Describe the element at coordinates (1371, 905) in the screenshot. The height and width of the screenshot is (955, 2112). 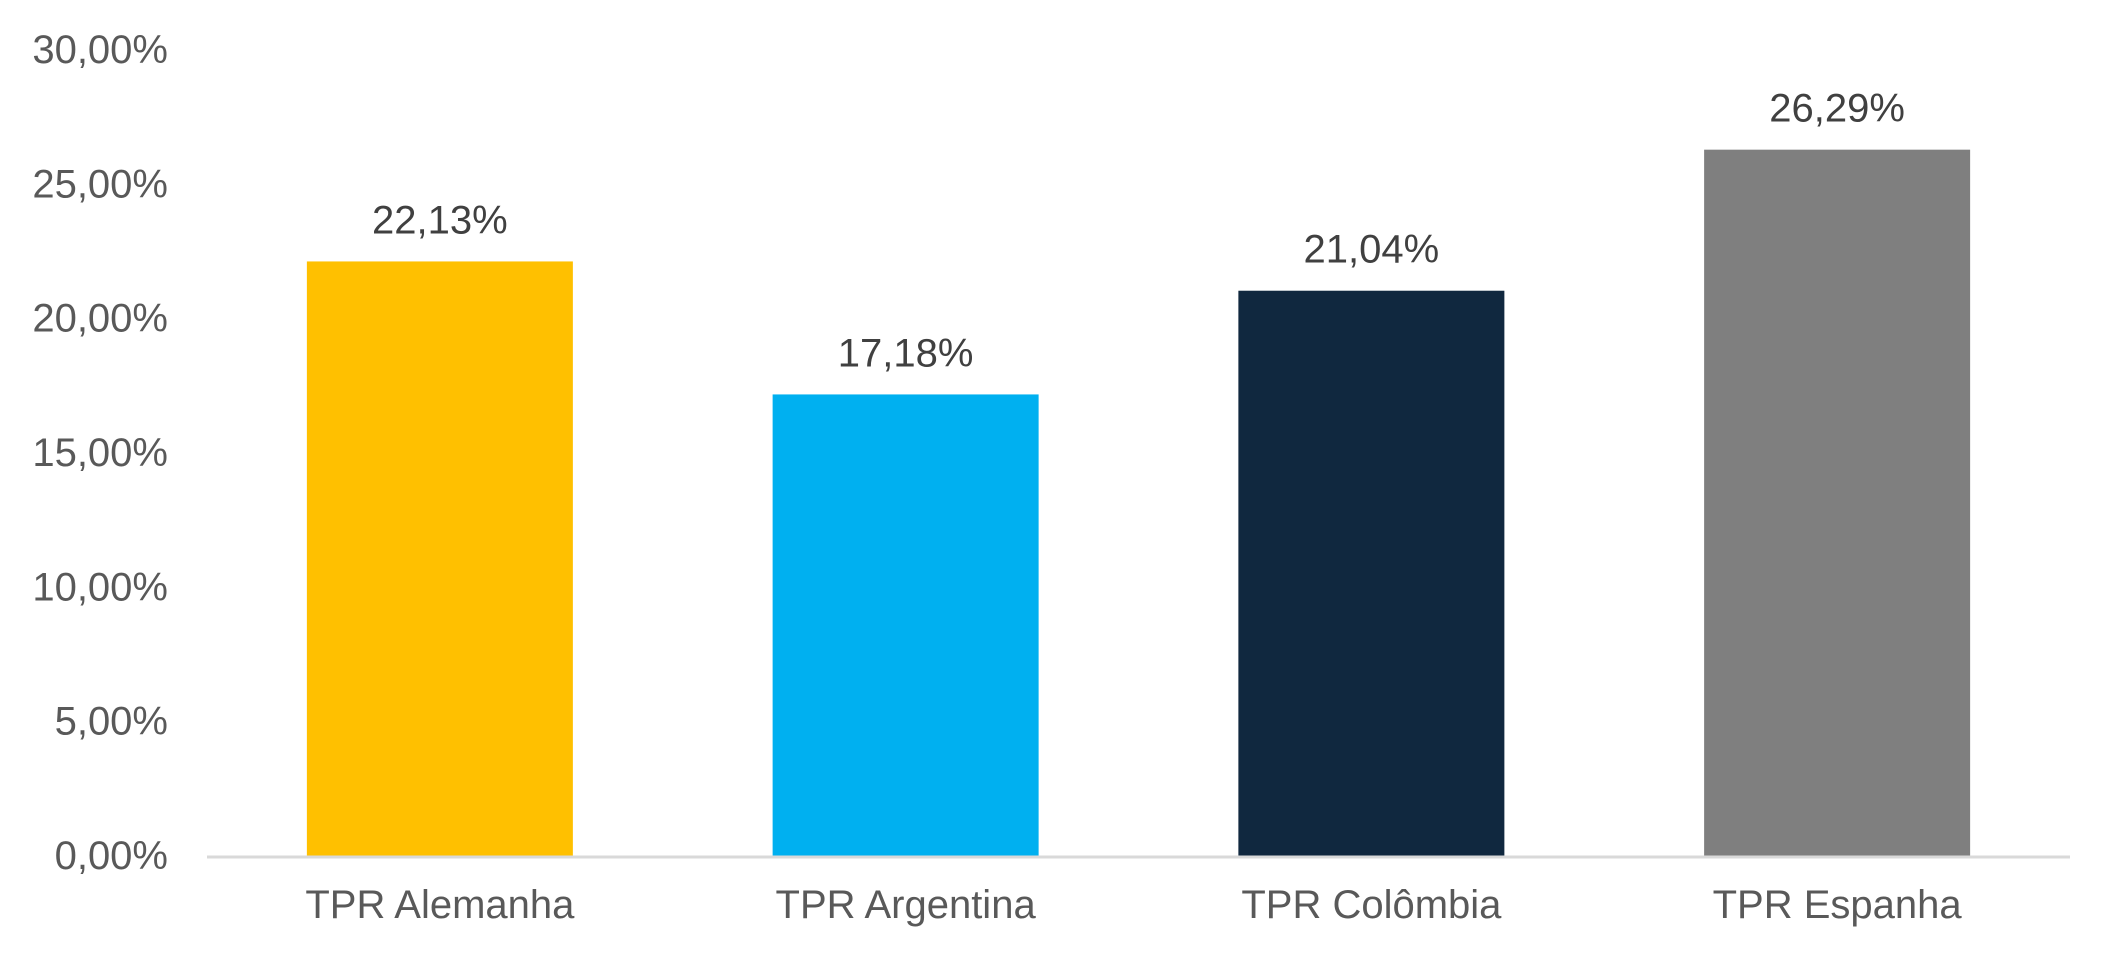
I see `x-category-label: TPR Colômbia` at that location.